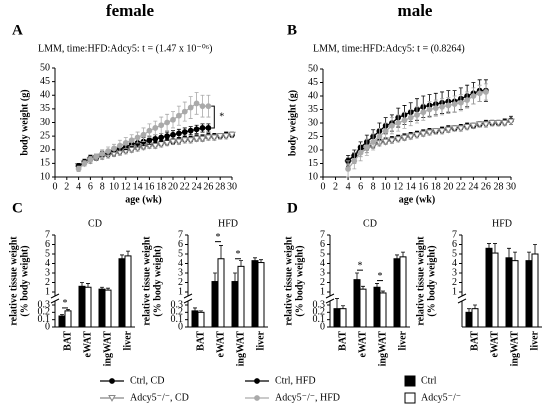 This screenshot has height=408, width=550. What do you see at coordinates (188, 298) in the screenshot?
I see `axis-break` at bounding box center [188, 298].